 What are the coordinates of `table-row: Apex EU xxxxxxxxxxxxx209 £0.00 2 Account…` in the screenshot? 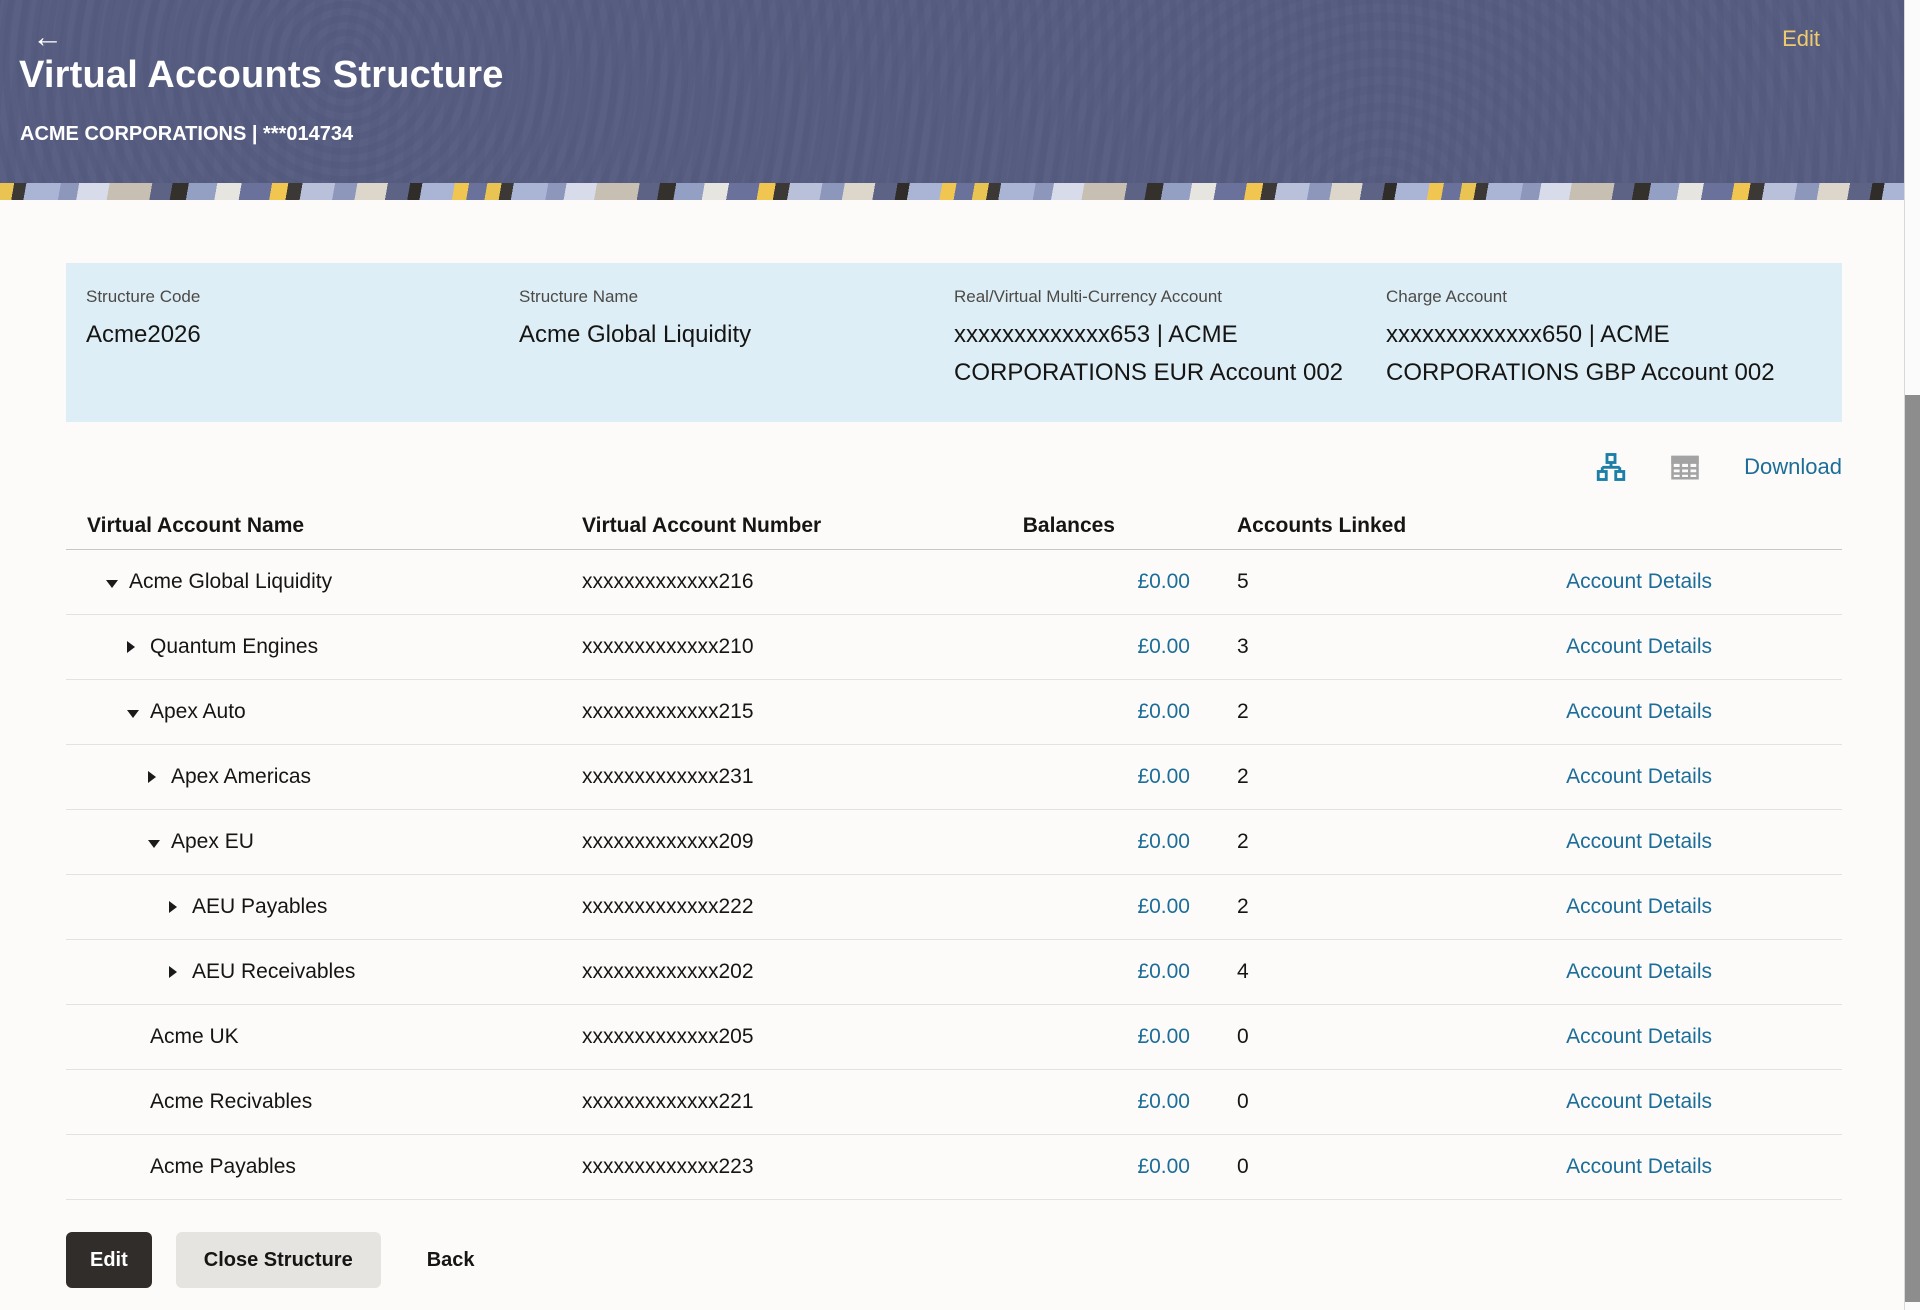 It's located at (954, 842).